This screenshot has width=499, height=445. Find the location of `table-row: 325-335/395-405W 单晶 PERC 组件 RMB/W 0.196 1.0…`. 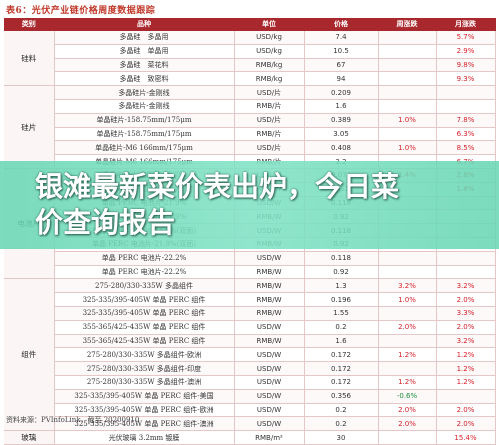

table-row: 325-335/395-405W 单晶 PERC 组件 RMB/W 0.196 1.0… is located at coordinates (250, 299).